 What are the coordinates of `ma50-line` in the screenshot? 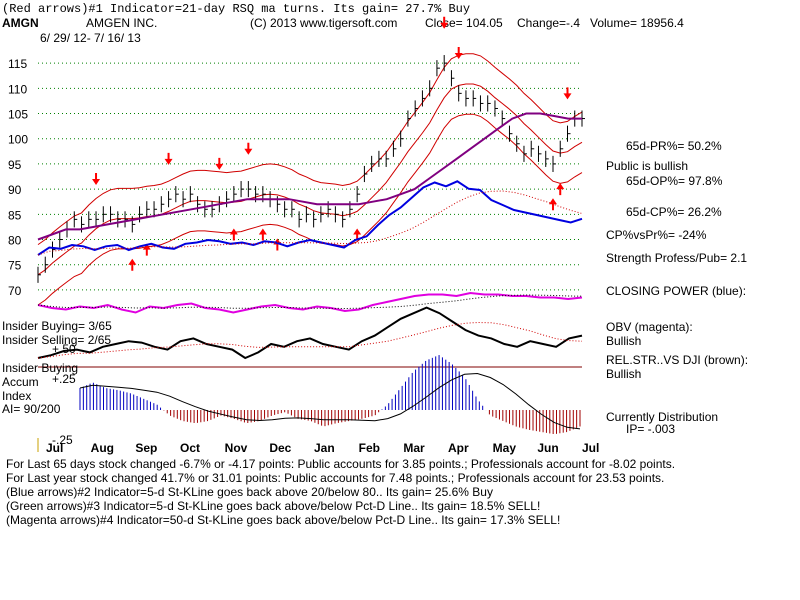 It's located at (309, 176).